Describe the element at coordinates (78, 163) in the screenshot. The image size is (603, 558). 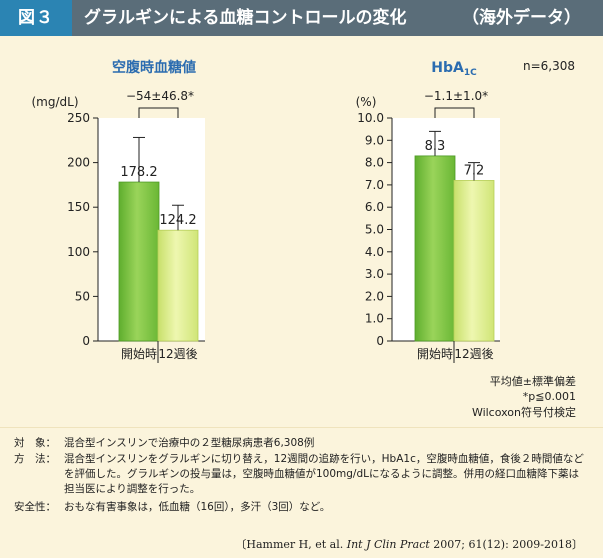
I see `y-tick-label: 200` at that location.